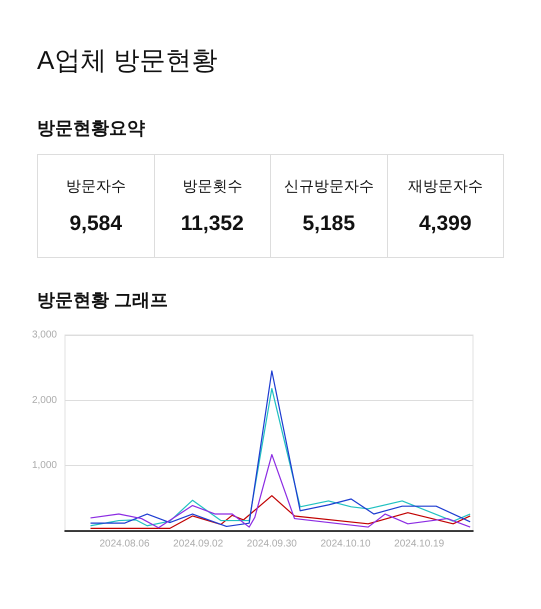 This screenshot has width=541, height=609. I want to click on y-tick-label: 3,000, so click(45, 335).